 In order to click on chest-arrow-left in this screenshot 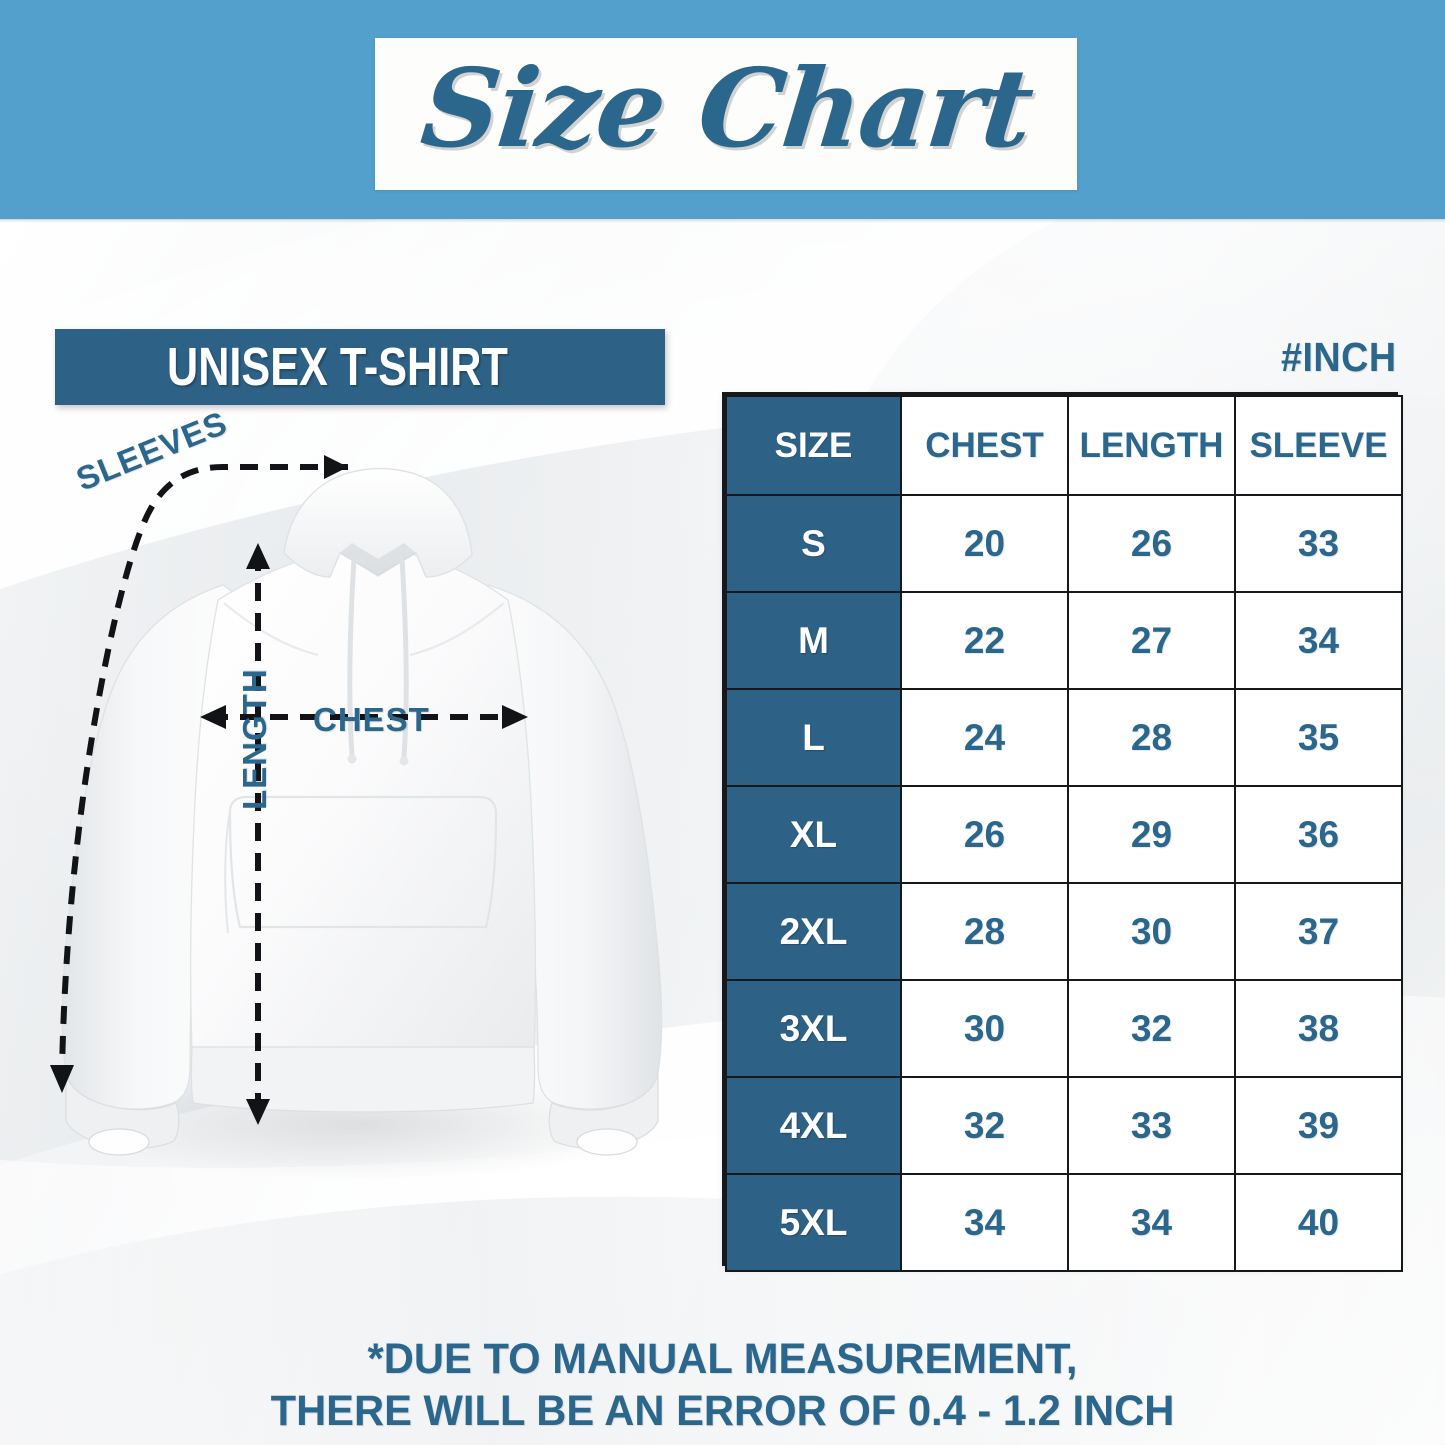, I will do `click(213, 717)`.